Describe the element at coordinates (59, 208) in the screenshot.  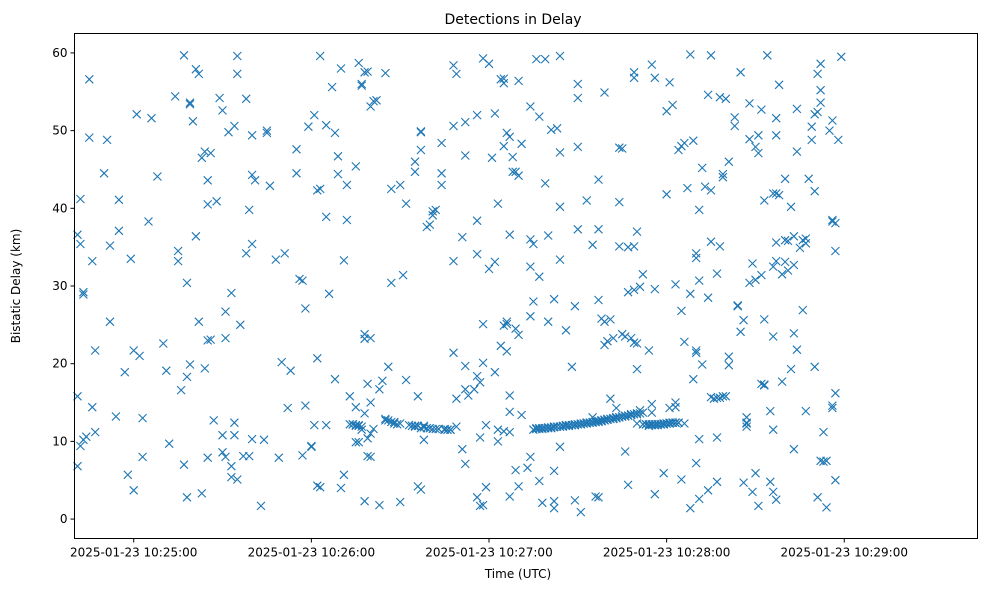
I see `y-tick-label: 40` at that location.